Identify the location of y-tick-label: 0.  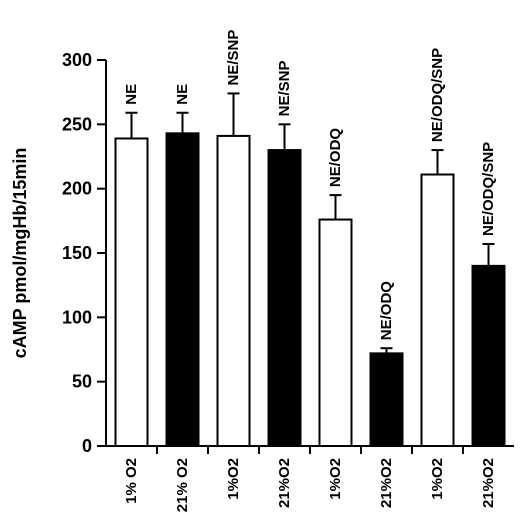
(87, 446).